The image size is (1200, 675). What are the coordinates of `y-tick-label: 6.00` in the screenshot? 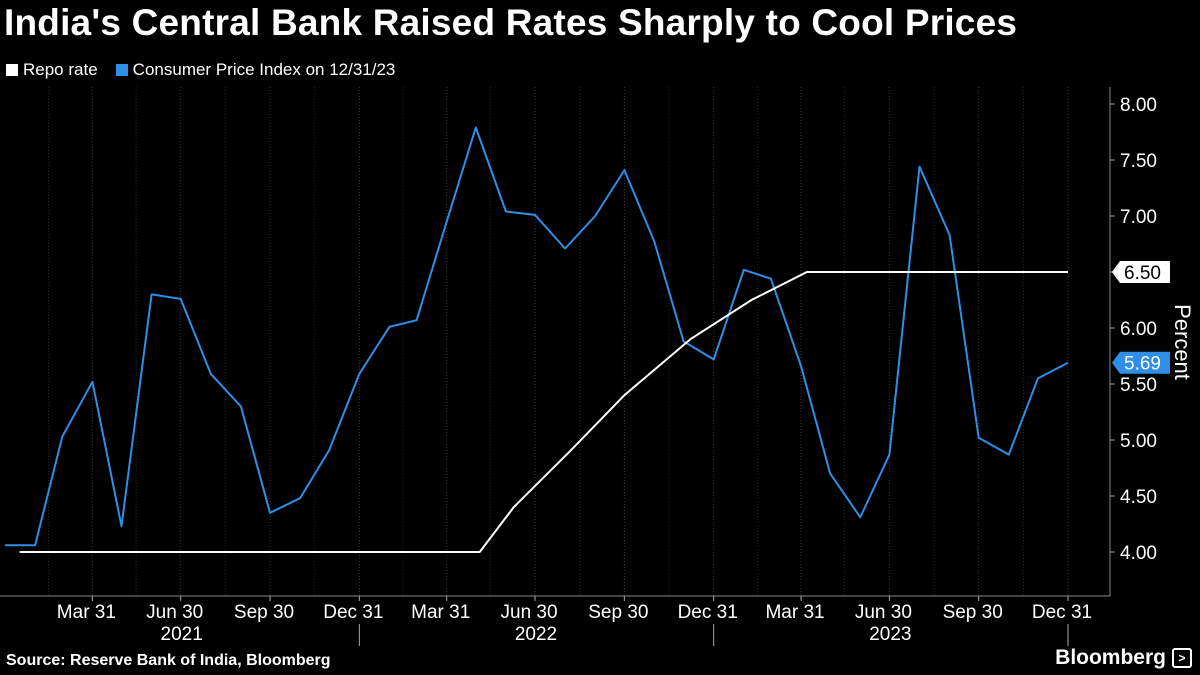 It's located at (1138, 329).